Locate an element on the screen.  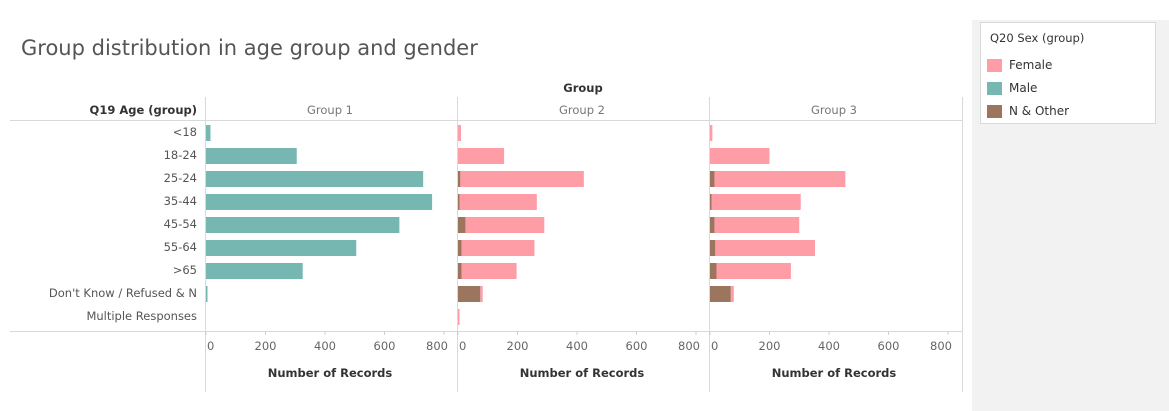
category-label-55-64: 55-64 is located at coordinates (180, 247).